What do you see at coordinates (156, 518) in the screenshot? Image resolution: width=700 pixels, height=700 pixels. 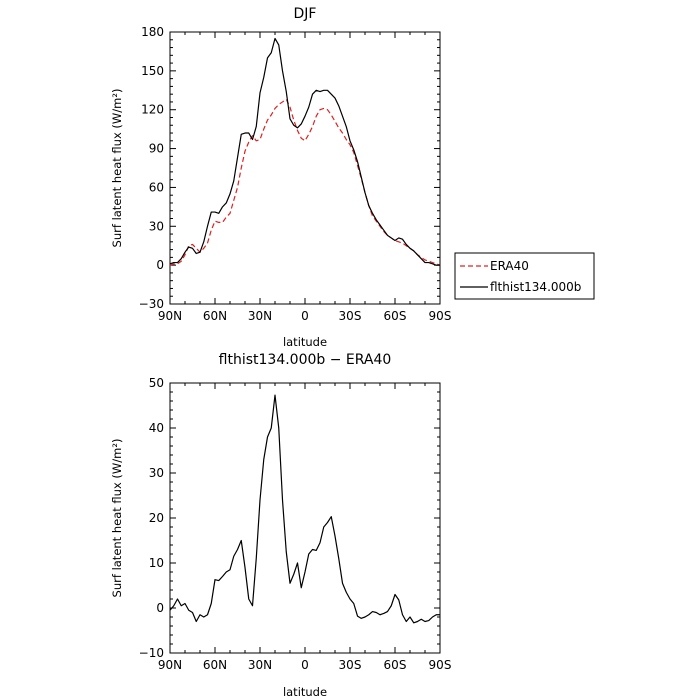 I see `y-tick-label: 20` at bounding box center [156, 518].